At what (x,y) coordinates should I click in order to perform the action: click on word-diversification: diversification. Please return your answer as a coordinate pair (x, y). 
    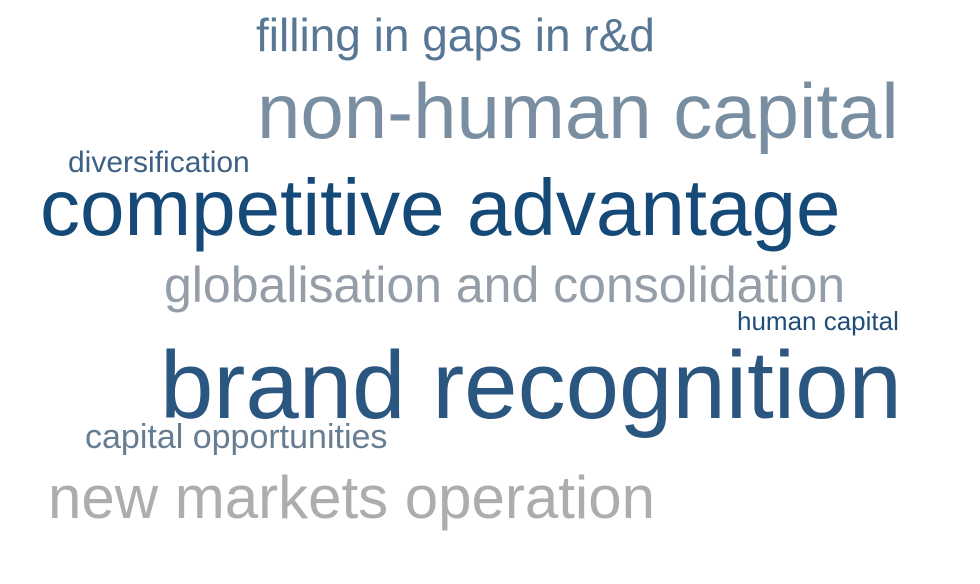
    Looking at the image, I should click on (159, 162).